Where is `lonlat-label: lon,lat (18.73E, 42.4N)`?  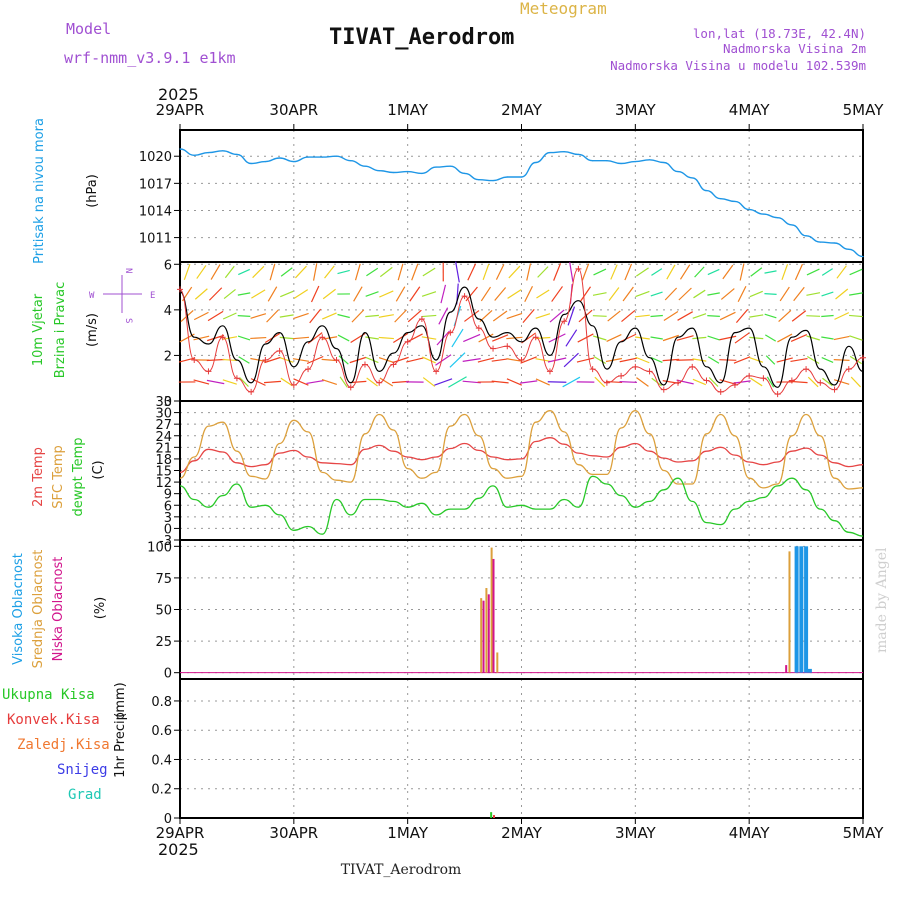
lonlat-label: lon,lat (18.73E, 42.4N) is located at coordinates (779, 33).